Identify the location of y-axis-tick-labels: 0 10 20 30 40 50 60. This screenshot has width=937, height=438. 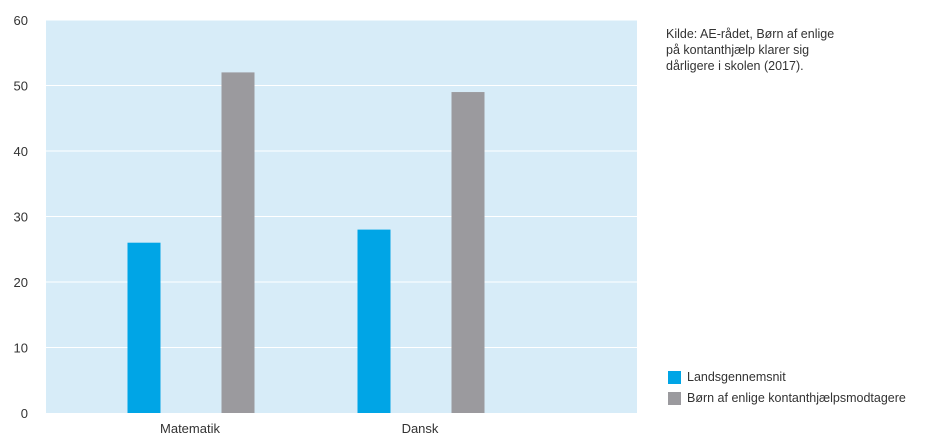
(21, 217).